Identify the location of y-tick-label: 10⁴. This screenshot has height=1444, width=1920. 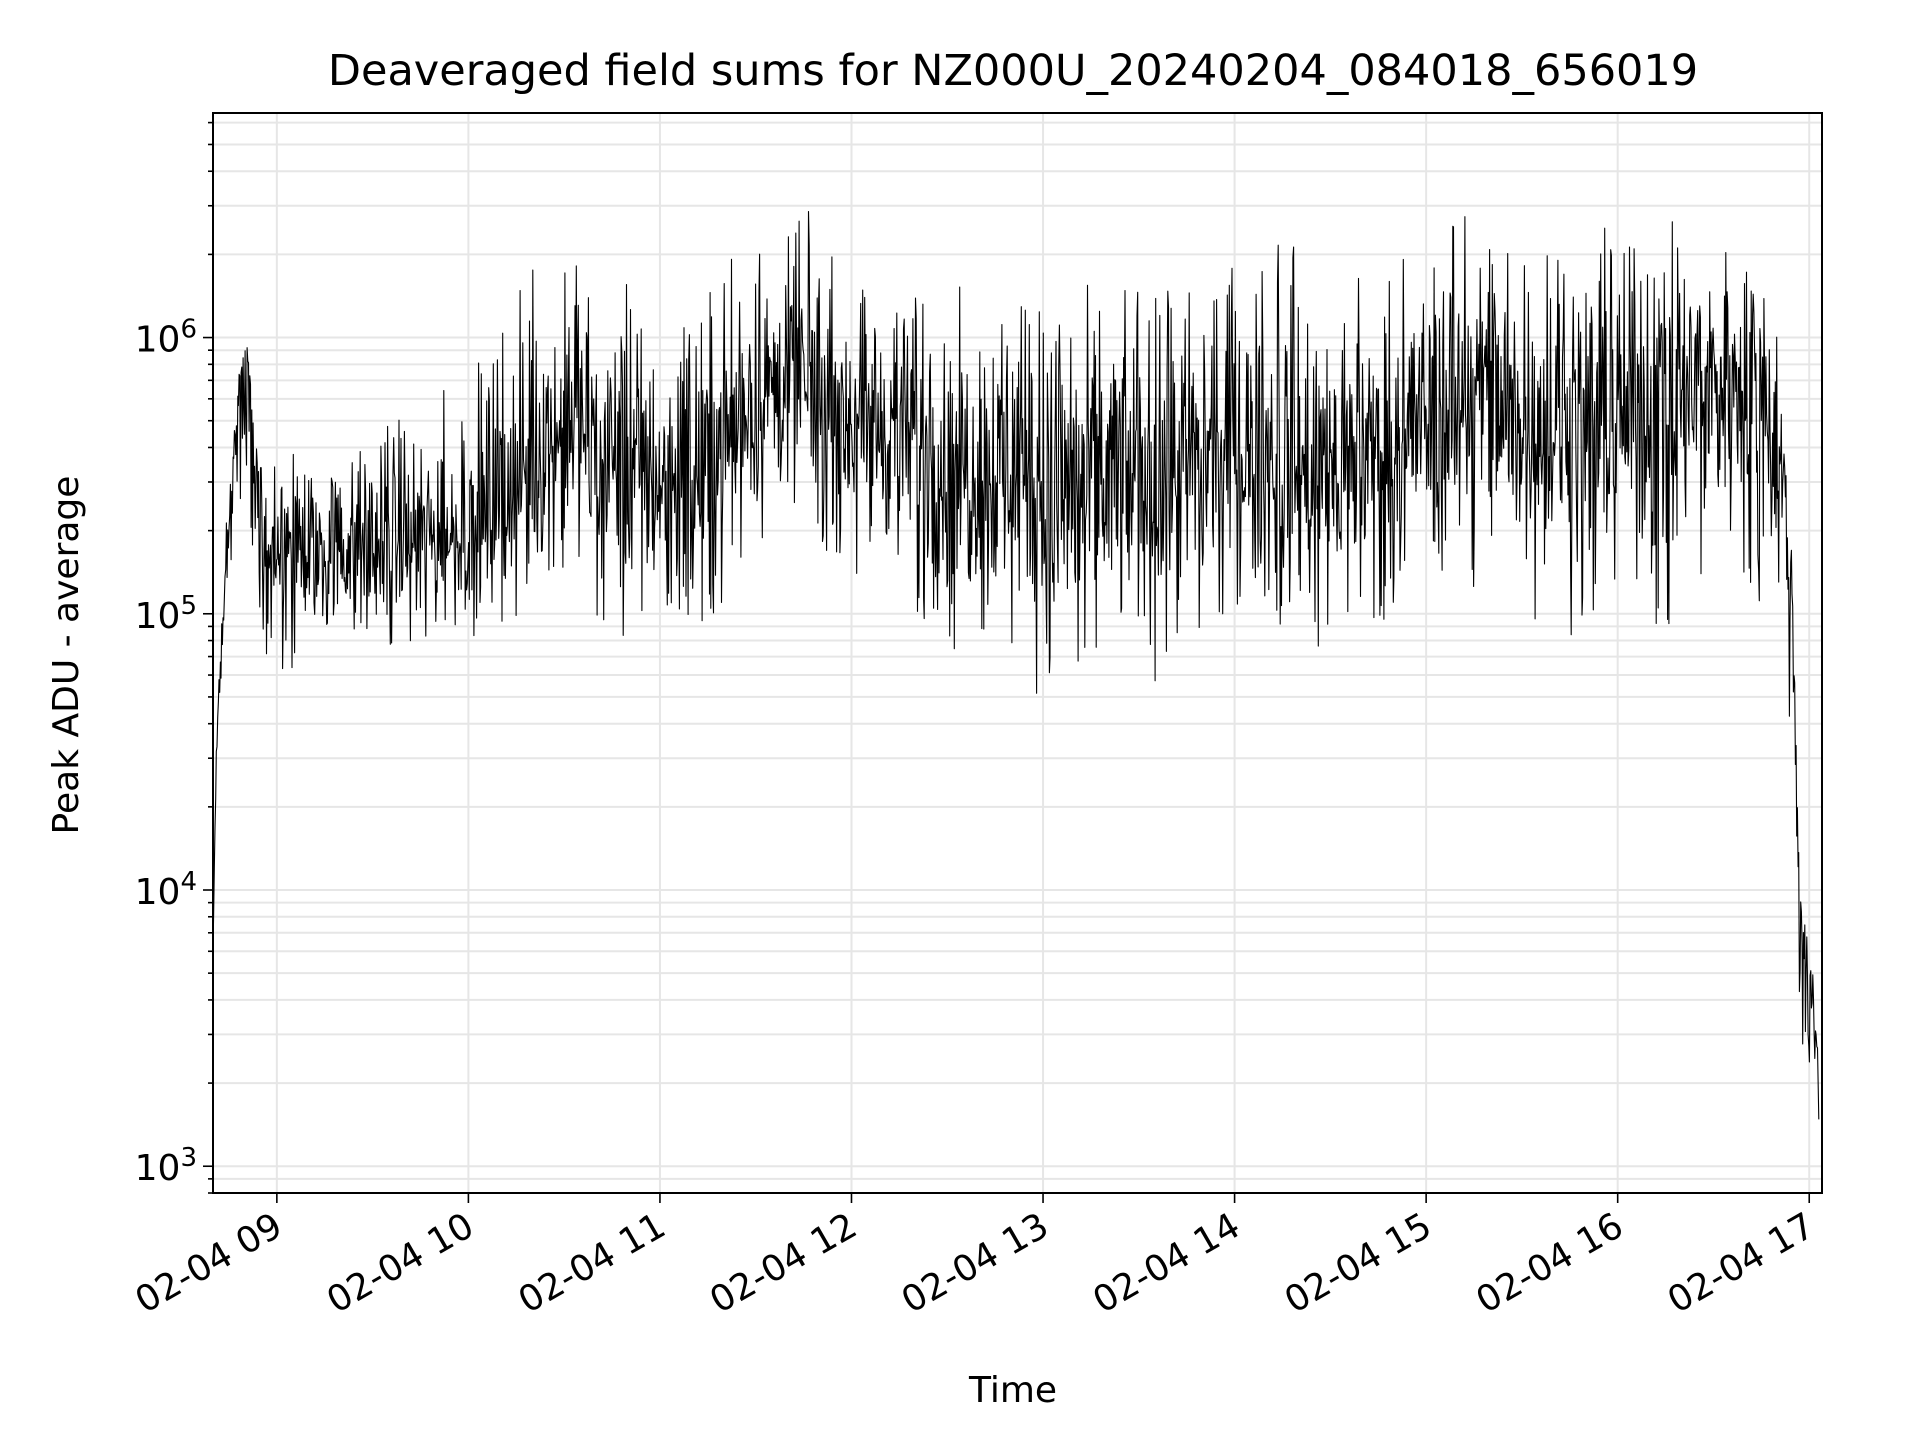
(166, 890).